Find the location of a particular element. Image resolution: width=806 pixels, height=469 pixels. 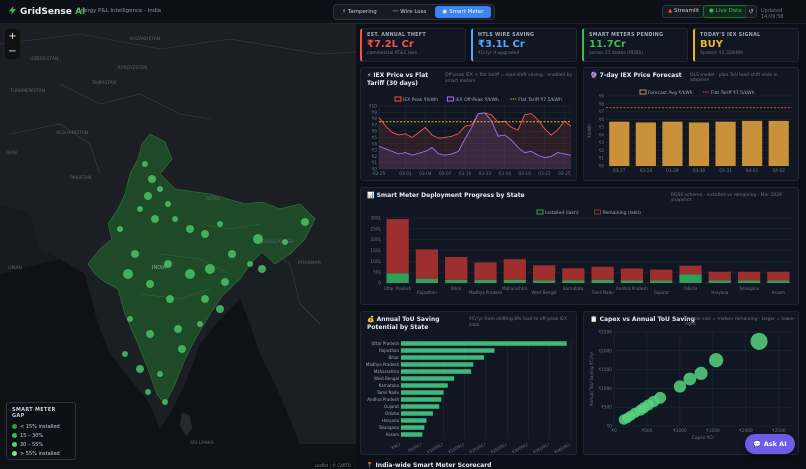

x-tick-label: 03-25 is located at coordinates (564, 174).